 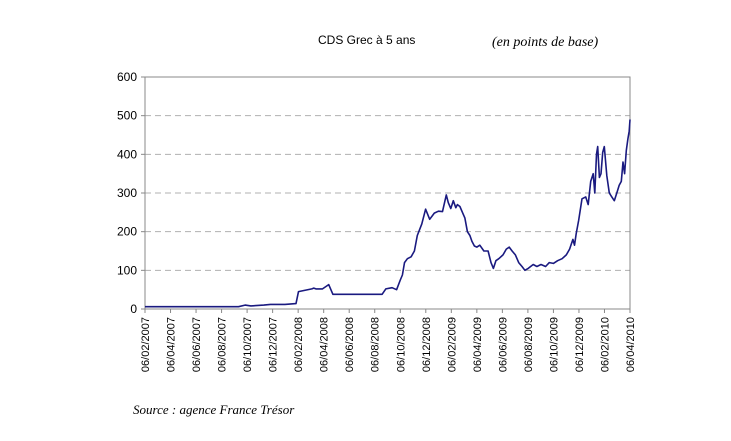 What do you see at coordinates (401, 344) in the screenshot?
I see `x-tick-label: 06/10/2008` at bounding box center [401, 344].